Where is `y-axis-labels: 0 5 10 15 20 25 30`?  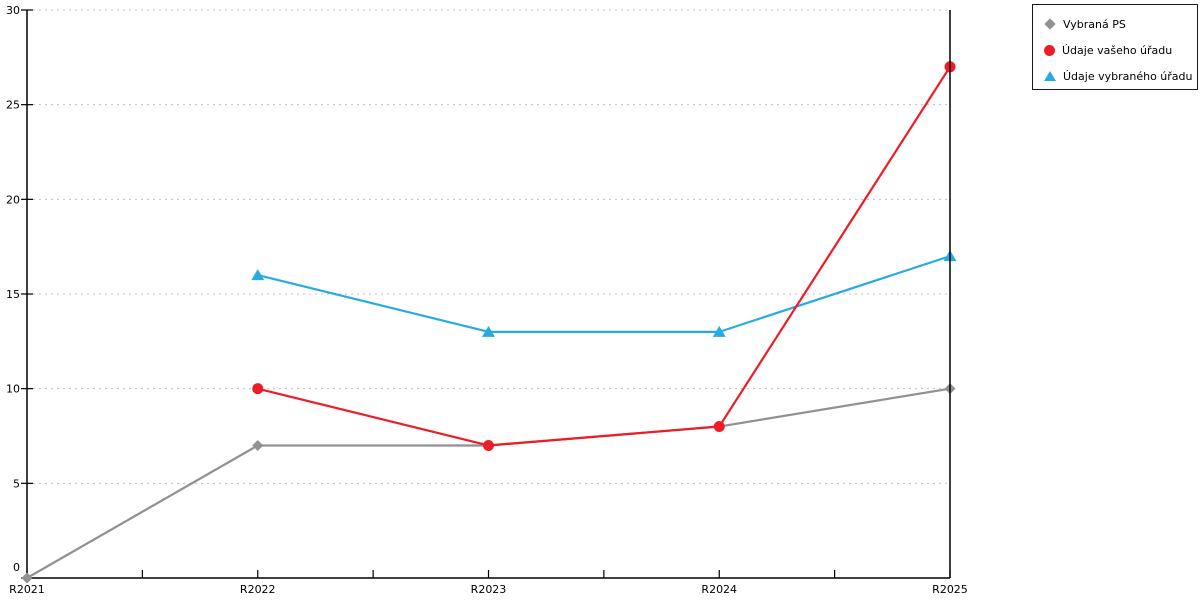
y-axis-labels: 0 5 10 15 20 25 30 is located at coordinates (13, 289).